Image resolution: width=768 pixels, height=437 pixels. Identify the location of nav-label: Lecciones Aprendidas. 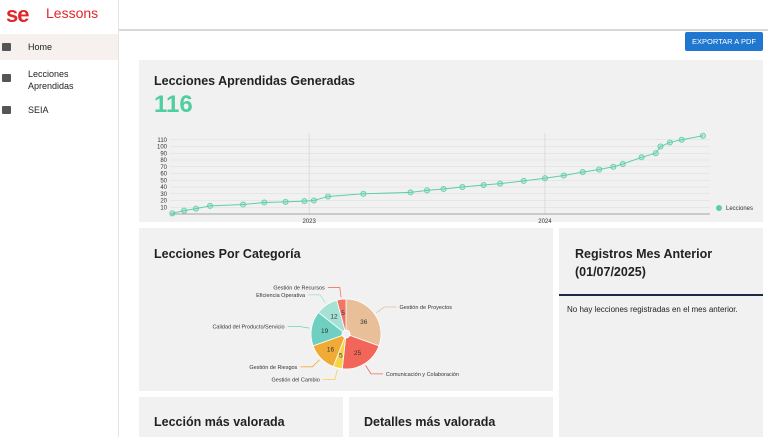
(51, 80).